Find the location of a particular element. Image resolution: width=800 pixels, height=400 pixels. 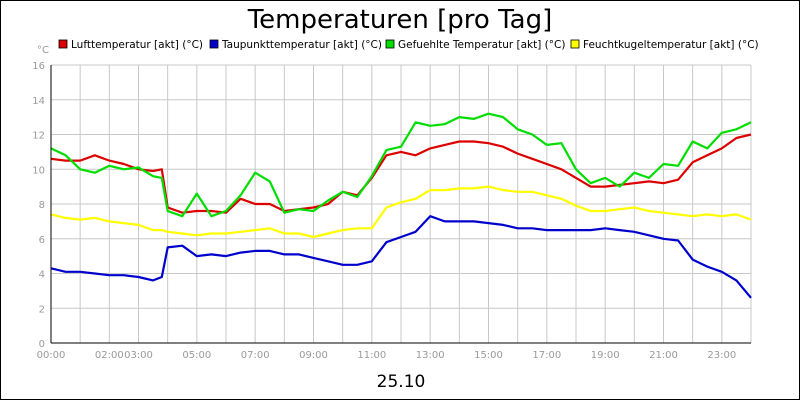

y-tick-label: 6 is located at coordinates (42, 240).